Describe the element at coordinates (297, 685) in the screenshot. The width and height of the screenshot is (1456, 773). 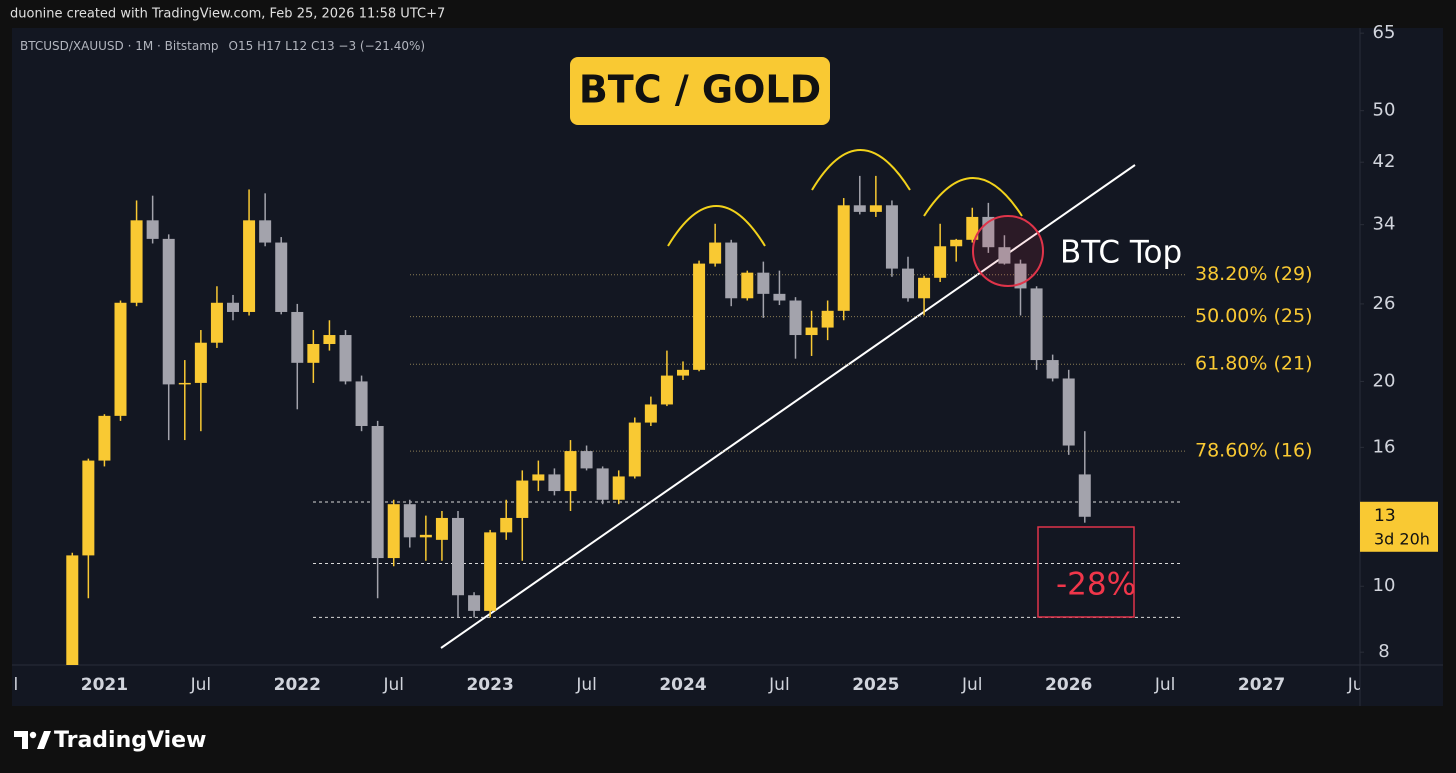
I see `x-tick-label: 2022` at that location.